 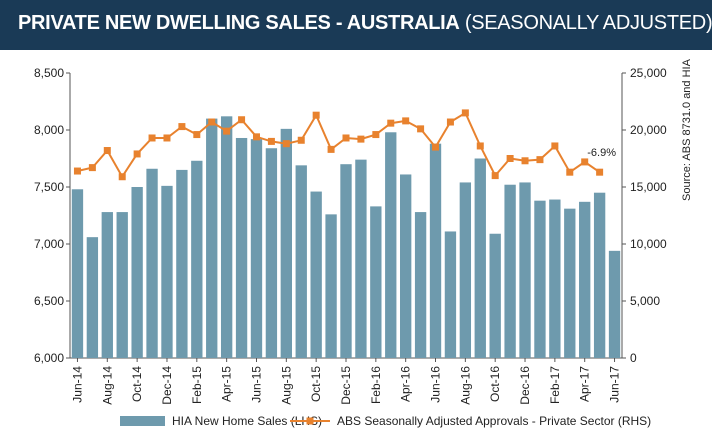 I want to click on x-tick-label: Dec-15, so click(x=346, y=385).